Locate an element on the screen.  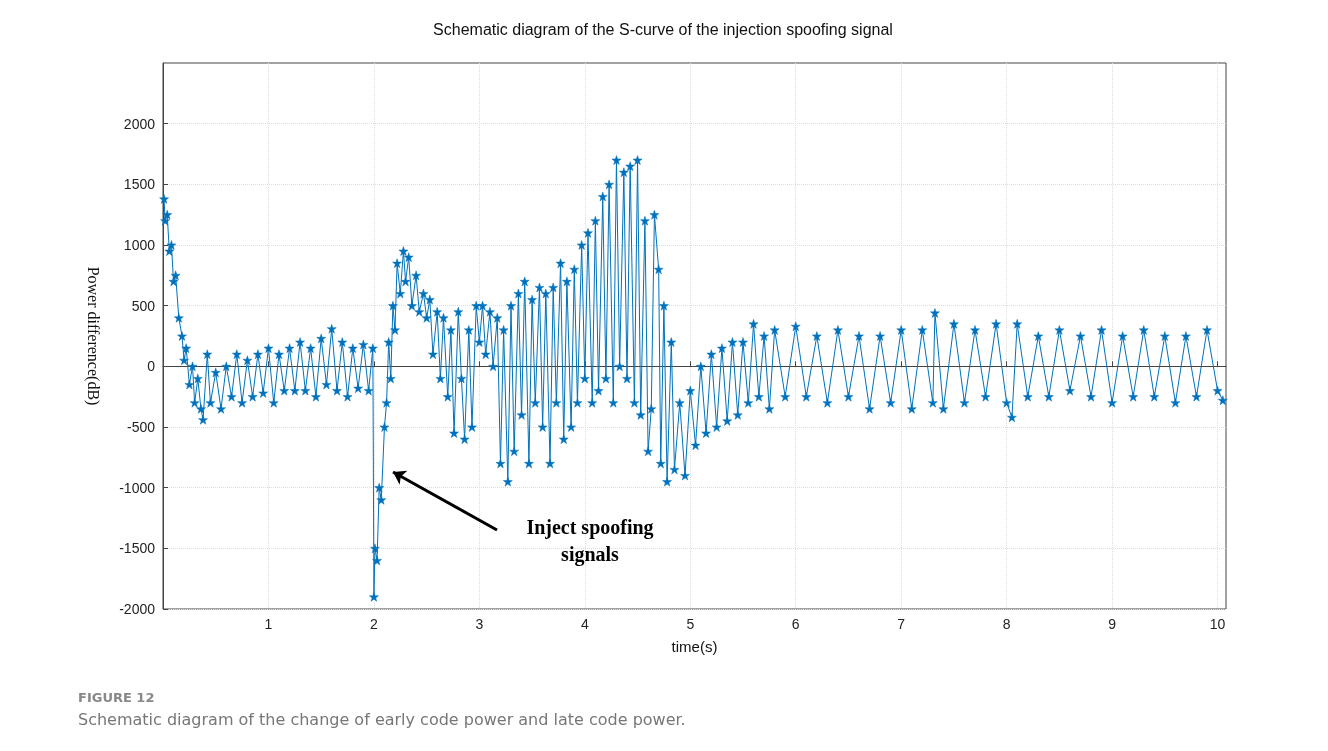
y-tick-label: 0 is located at coordinates (151, 366).